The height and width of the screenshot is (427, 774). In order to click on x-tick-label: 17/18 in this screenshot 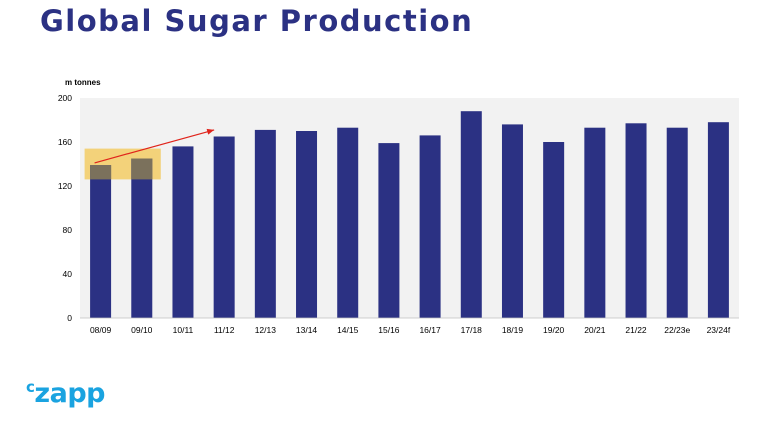, I will do `click(472, 330)`.